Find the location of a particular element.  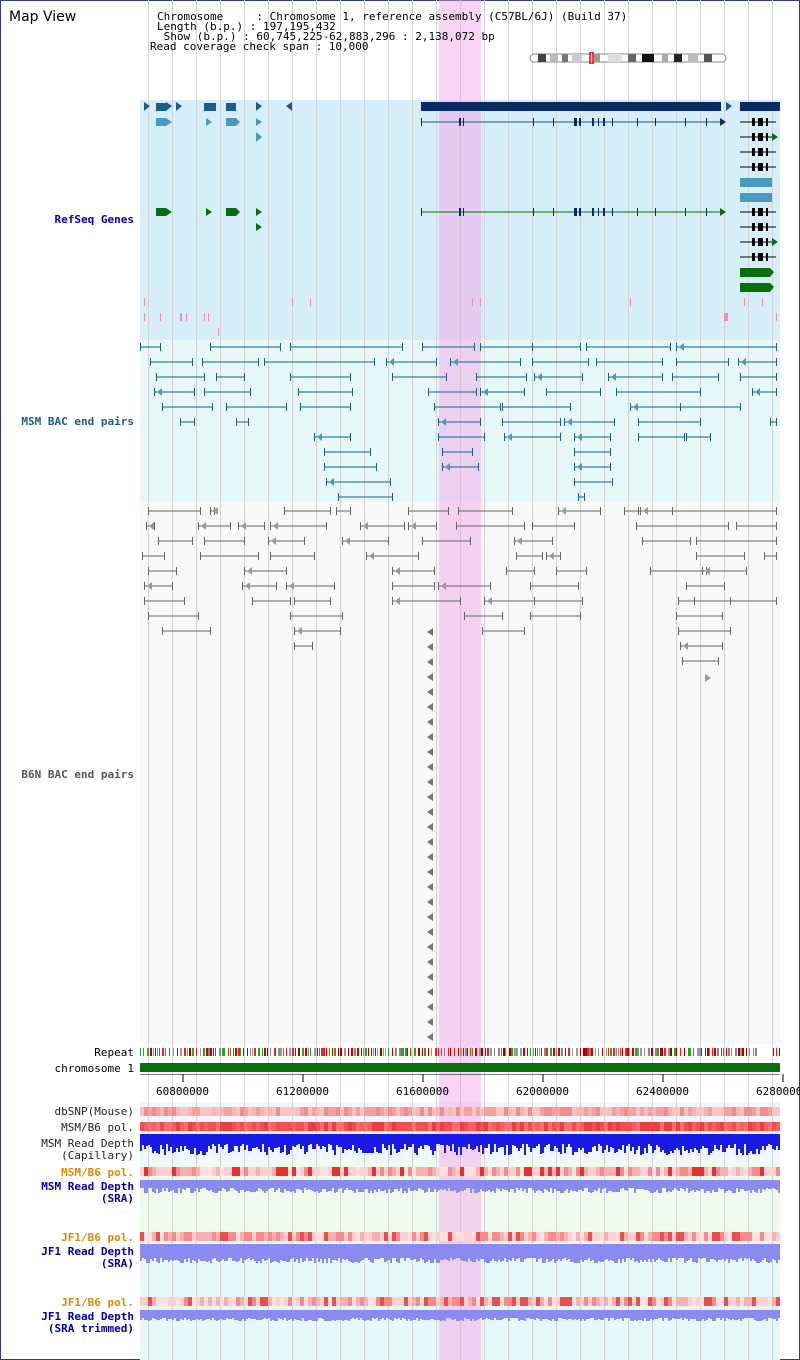

track-label-msm-bac: MSM BAC end pairs is located at coordinates (77, 421).